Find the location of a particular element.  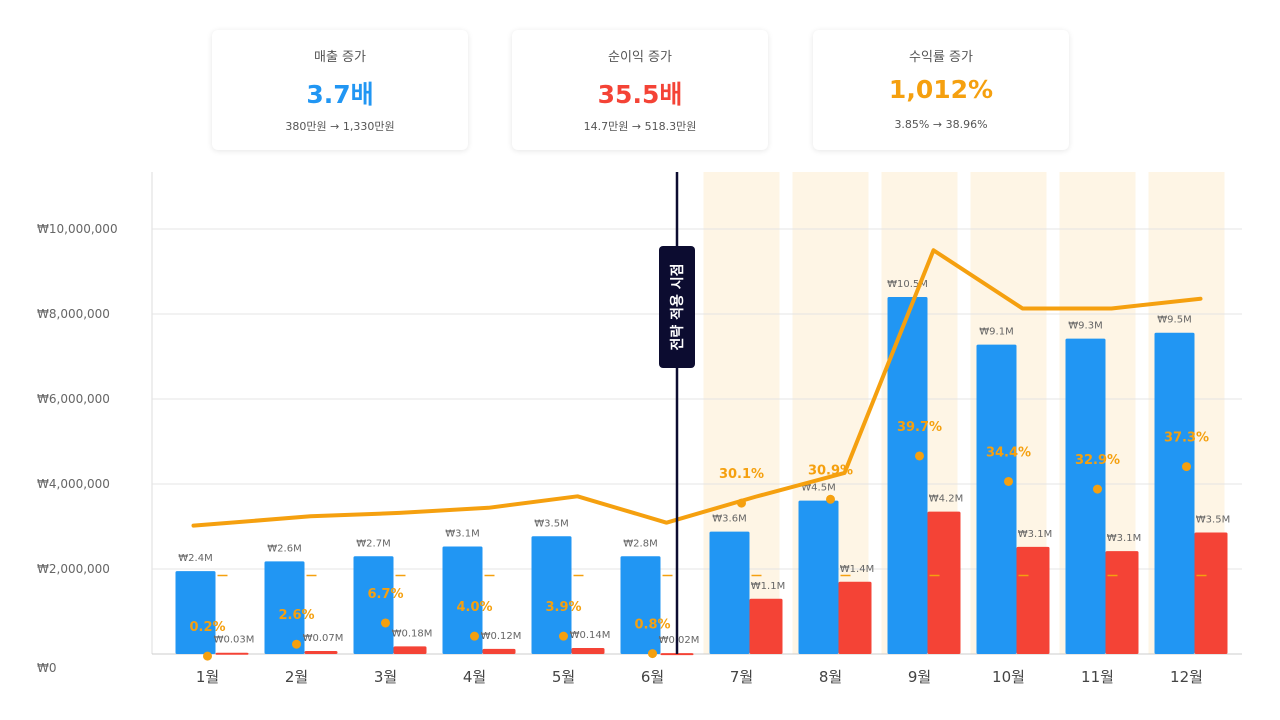

profit-rate-label: 0.8% is located at coordinates (652, 625).